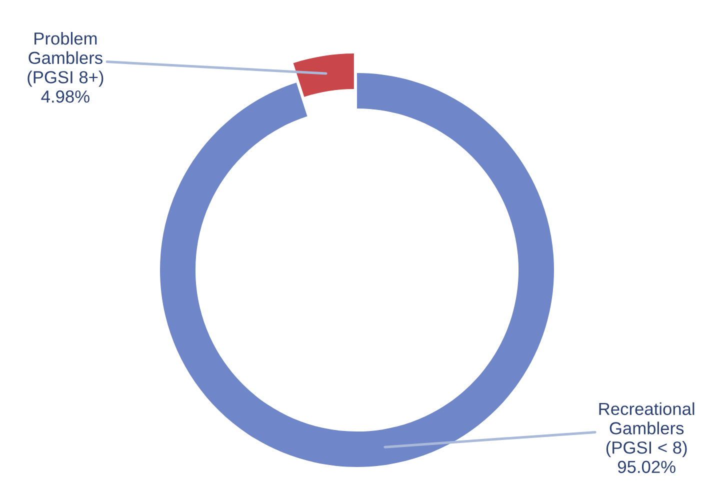 The height and width of the screenshot is (486, 702). I want to click on data-label: 4.98%, so click(65, 96).